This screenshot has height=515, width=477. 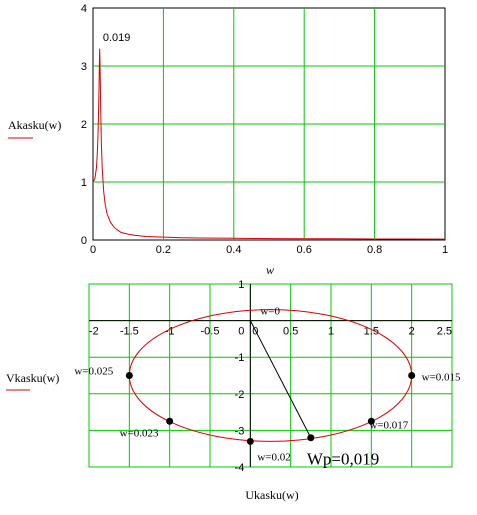 What do you see at coordinates (210, 332) in the screenshot?
I see `x-tick-label: -0.5` at bounding box center [210, 332].